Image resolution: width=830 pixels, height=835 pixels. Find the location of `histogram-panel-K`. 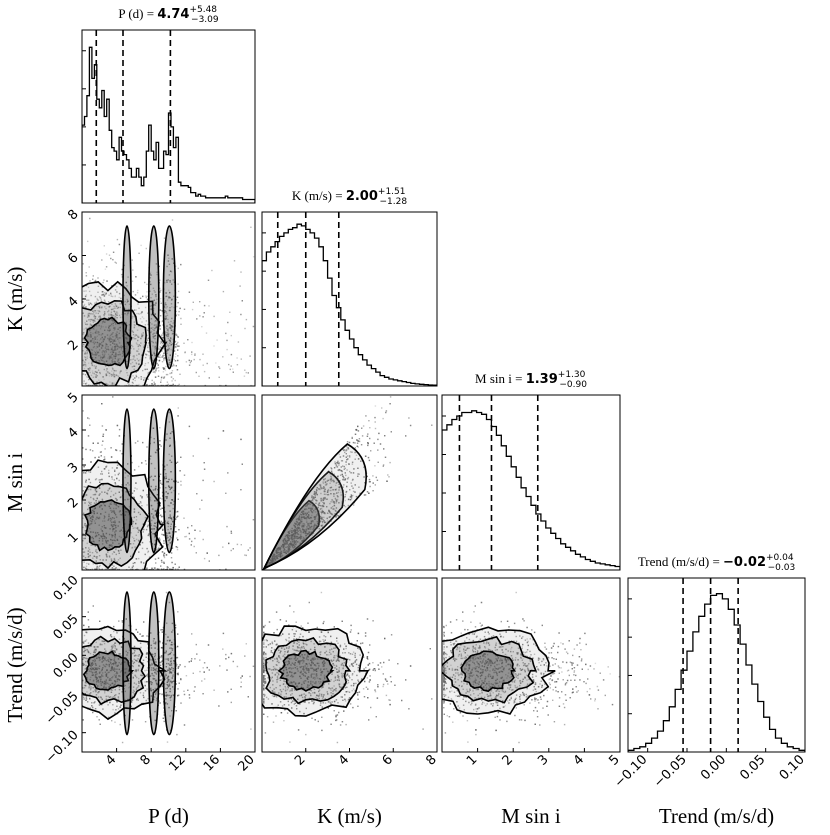

histogram-panel-K is located at coordinates (349, 299).